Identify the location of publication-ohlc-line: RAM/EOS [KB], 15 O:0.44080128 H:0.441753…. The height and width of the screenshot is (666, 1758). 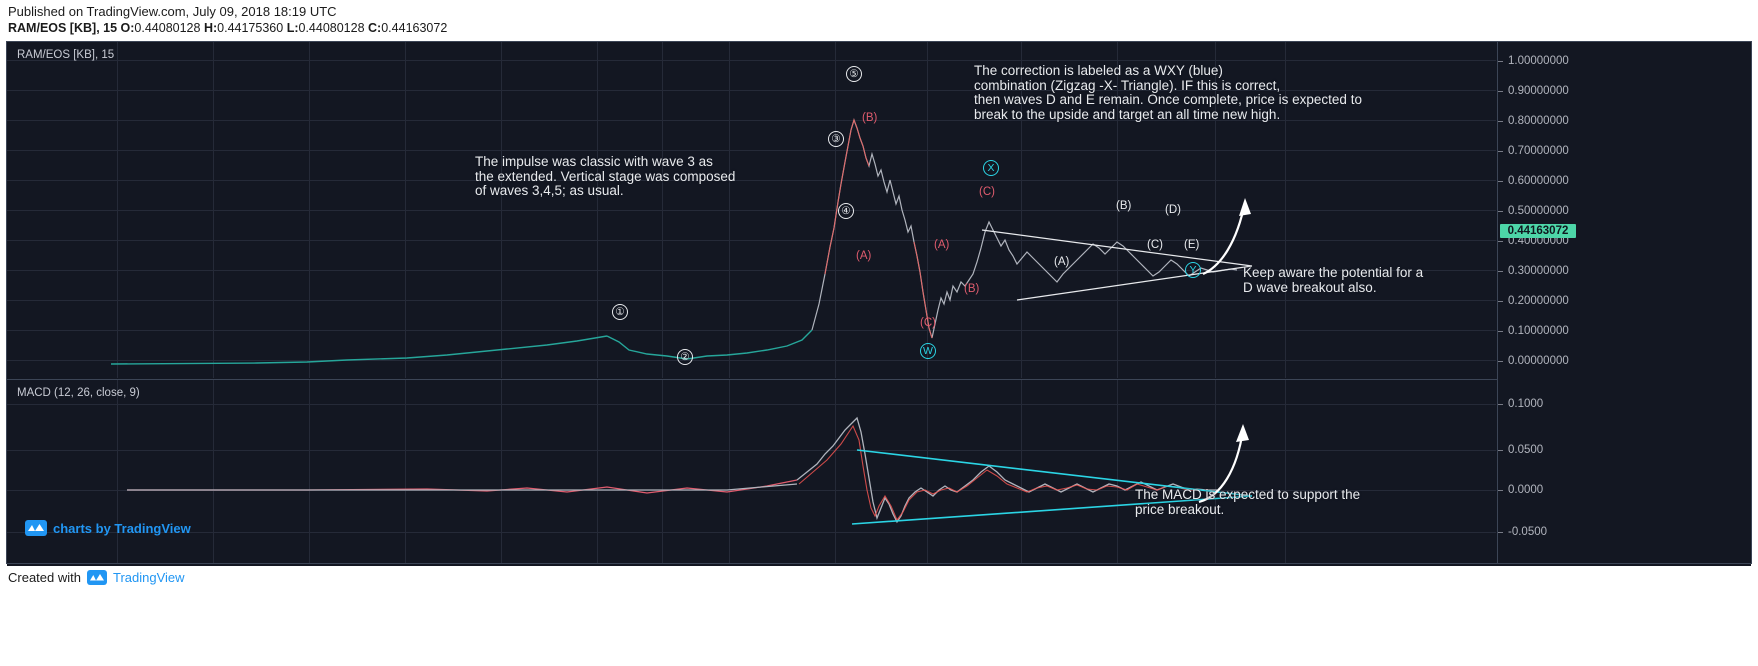
(227, 28).